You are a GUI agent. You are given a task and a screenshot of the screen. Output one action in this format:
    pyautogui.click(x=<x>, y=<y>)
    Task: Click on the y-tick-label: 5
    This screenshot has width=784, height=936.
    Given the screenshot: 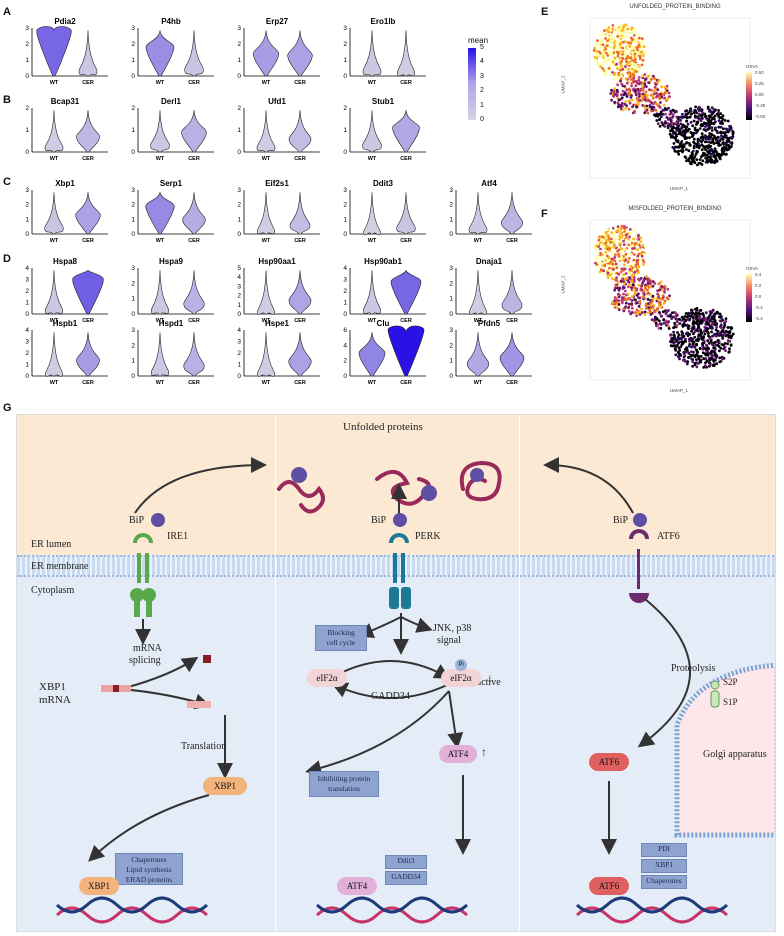 What is the action you would take?
    pyautogui.click(x=239, y=268)
    